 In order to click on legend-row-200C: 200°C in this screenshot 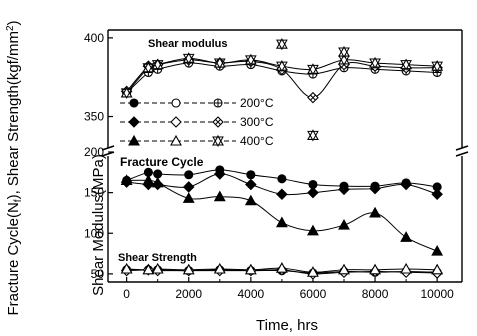, I will do `click(197, 103)`.